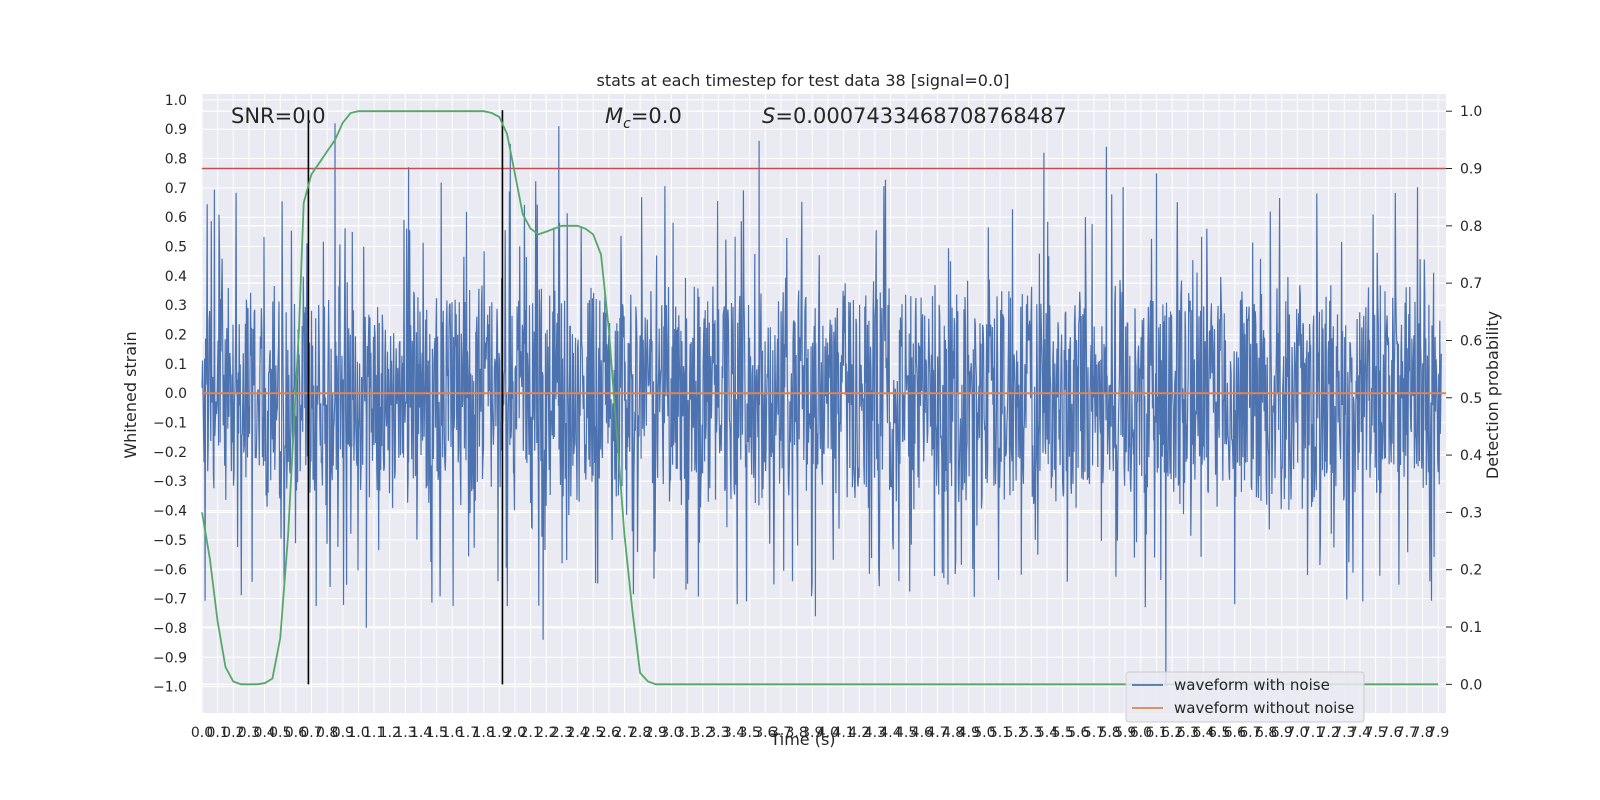 This screenshot has height=800, width=1600. Describe the element at coordinates (1407, 733) in the screenshot. I see `x-tick-label: 7.7` at that location.